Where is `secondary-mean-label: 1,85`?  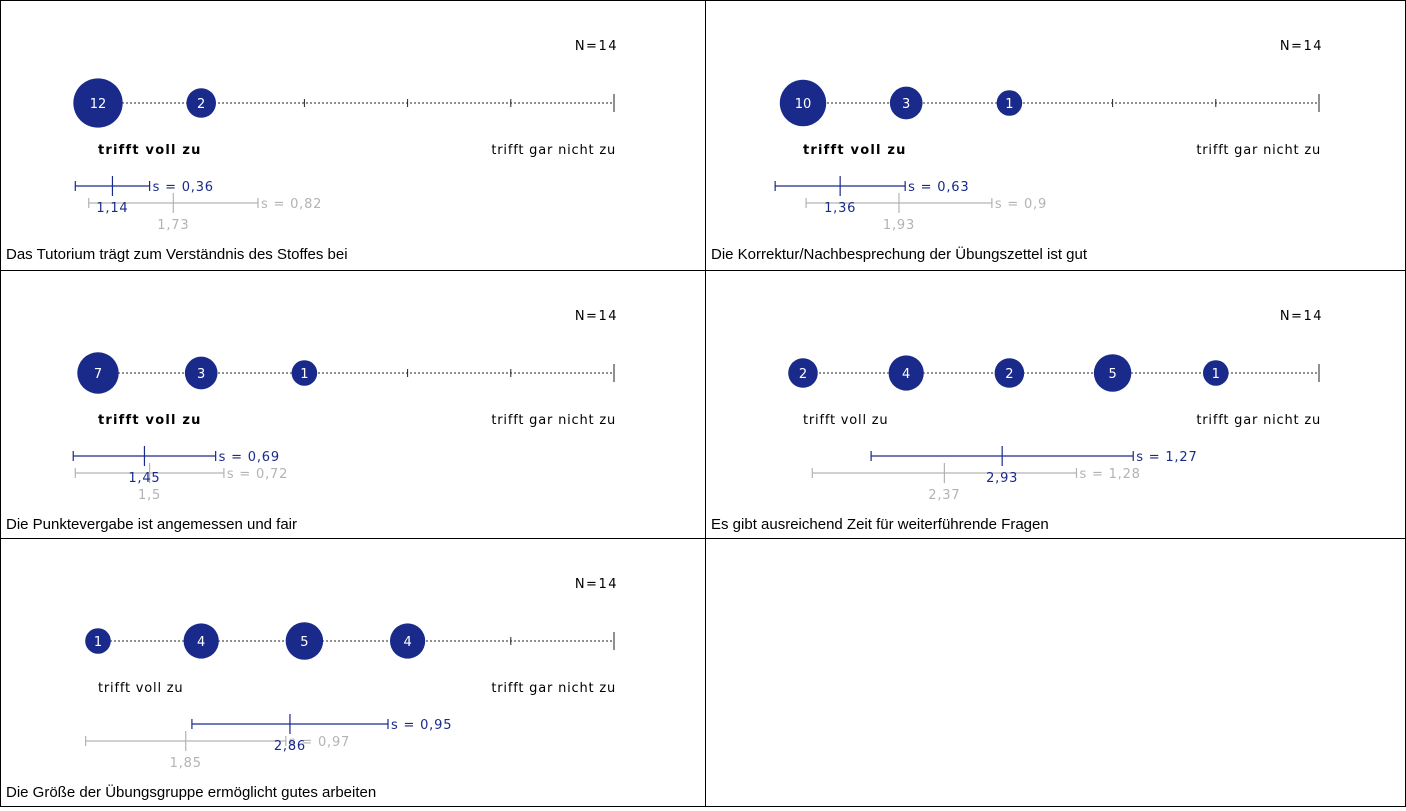
secondary-mean-label: 1,85 is located at coordinates (186, 763).